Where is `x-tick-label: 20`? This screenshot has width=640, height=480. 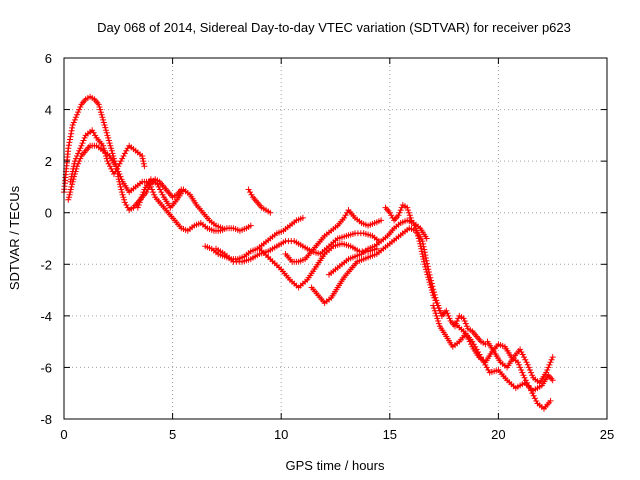 x-tick-label: 20 is located at coordinates (498, 434).